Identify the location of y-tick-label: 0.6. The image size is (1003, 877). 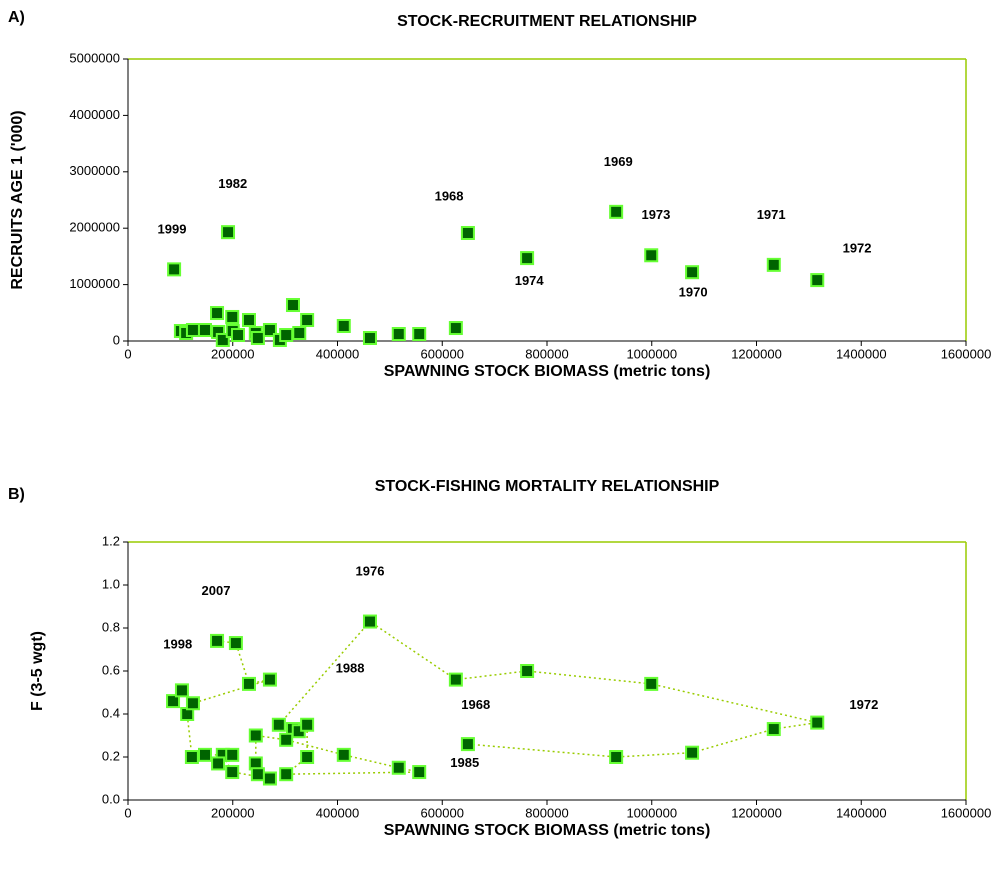
(111, 669).